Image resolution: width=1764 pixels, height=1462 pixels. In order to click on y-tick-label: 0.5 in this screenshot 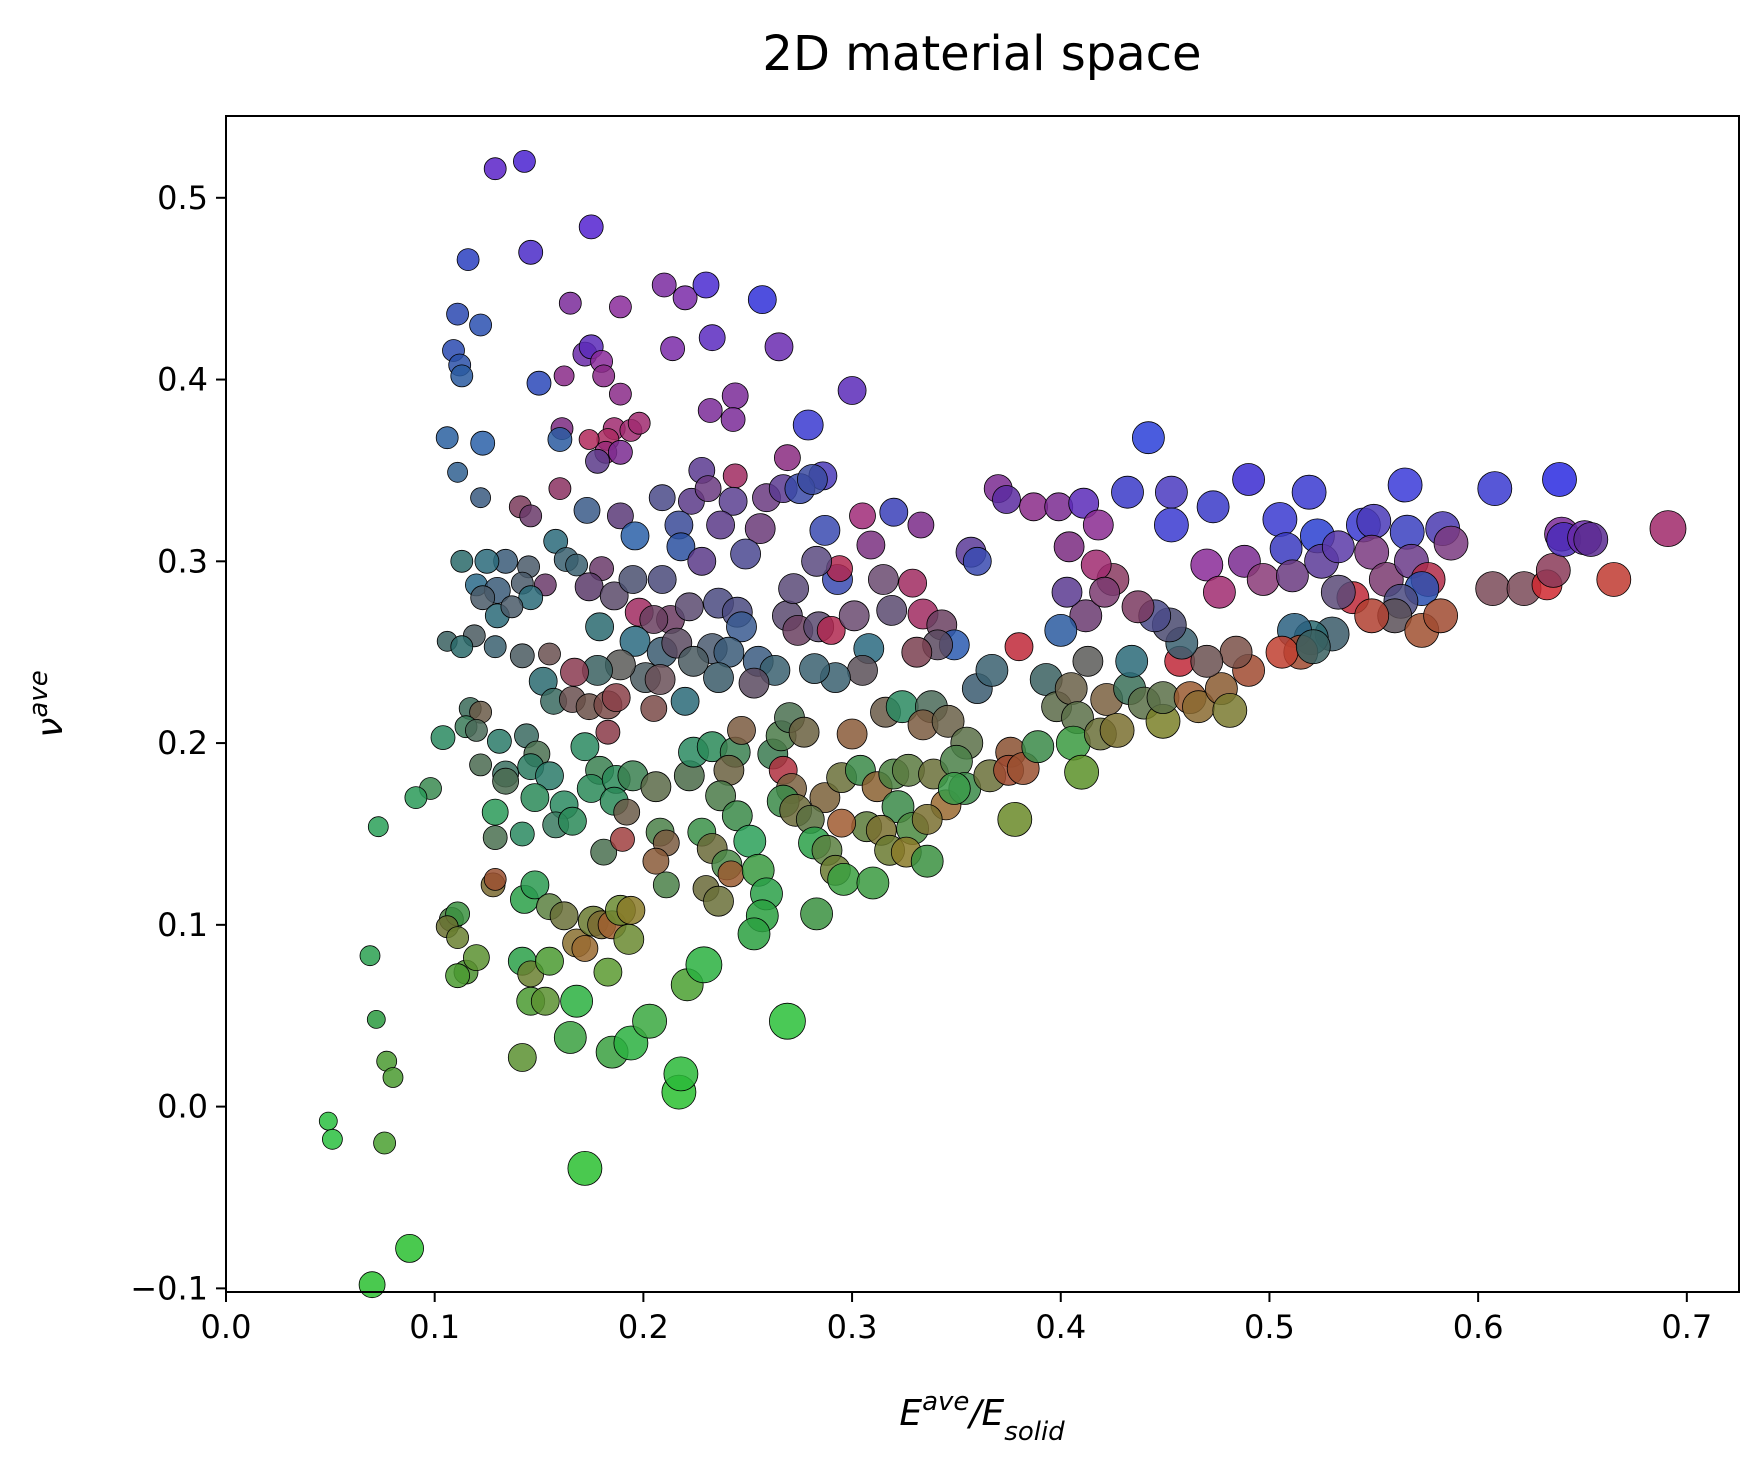, I will do `click(182, 198)`.